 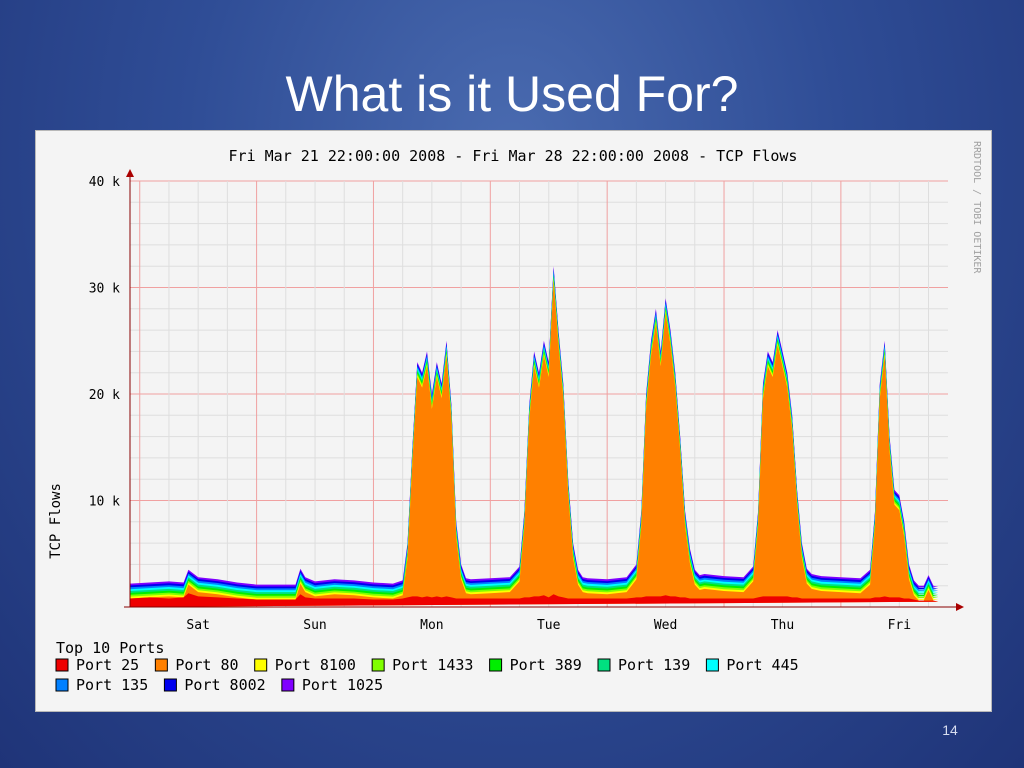 What do you see at coordinates (104, 395) in the screenshot?
I see `y-tick-label: 20 k` at bounding box center [104, 395].